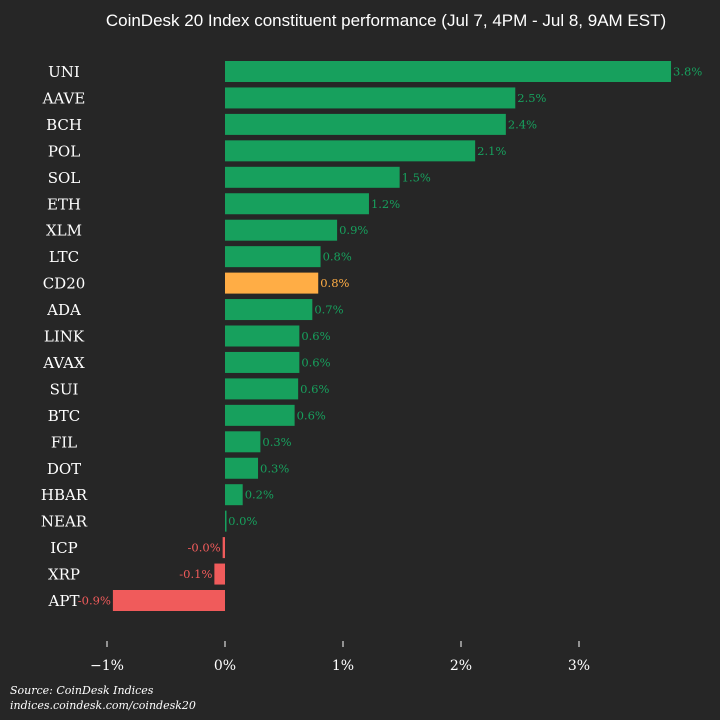  Describe the element at coordinates (64, 416) in the screenshot. I see `category-label-btc: BTC` at that location.